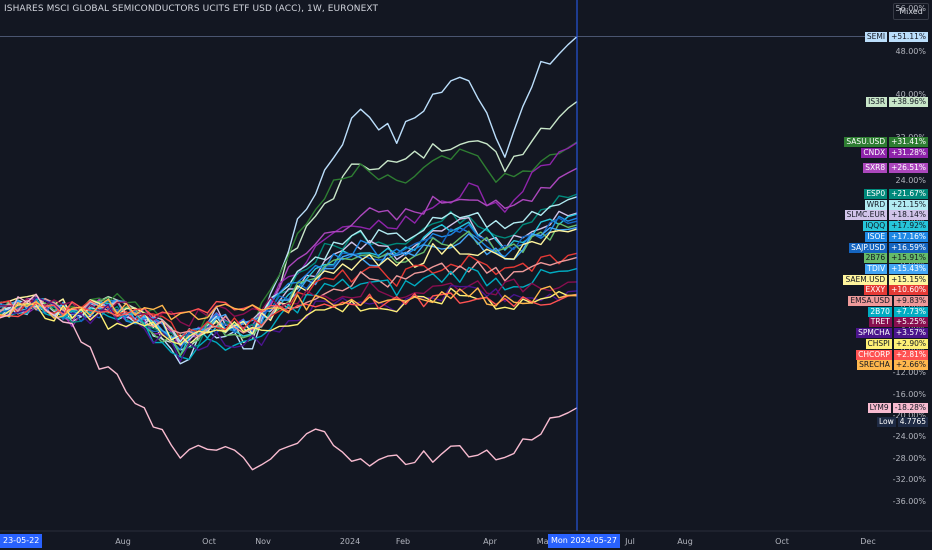 The width and height of the screenshot is (932, 550). Describe the element at coordinates (910, 180) in the screenshot. I see `y-tick-label: 24.00%` at that location.